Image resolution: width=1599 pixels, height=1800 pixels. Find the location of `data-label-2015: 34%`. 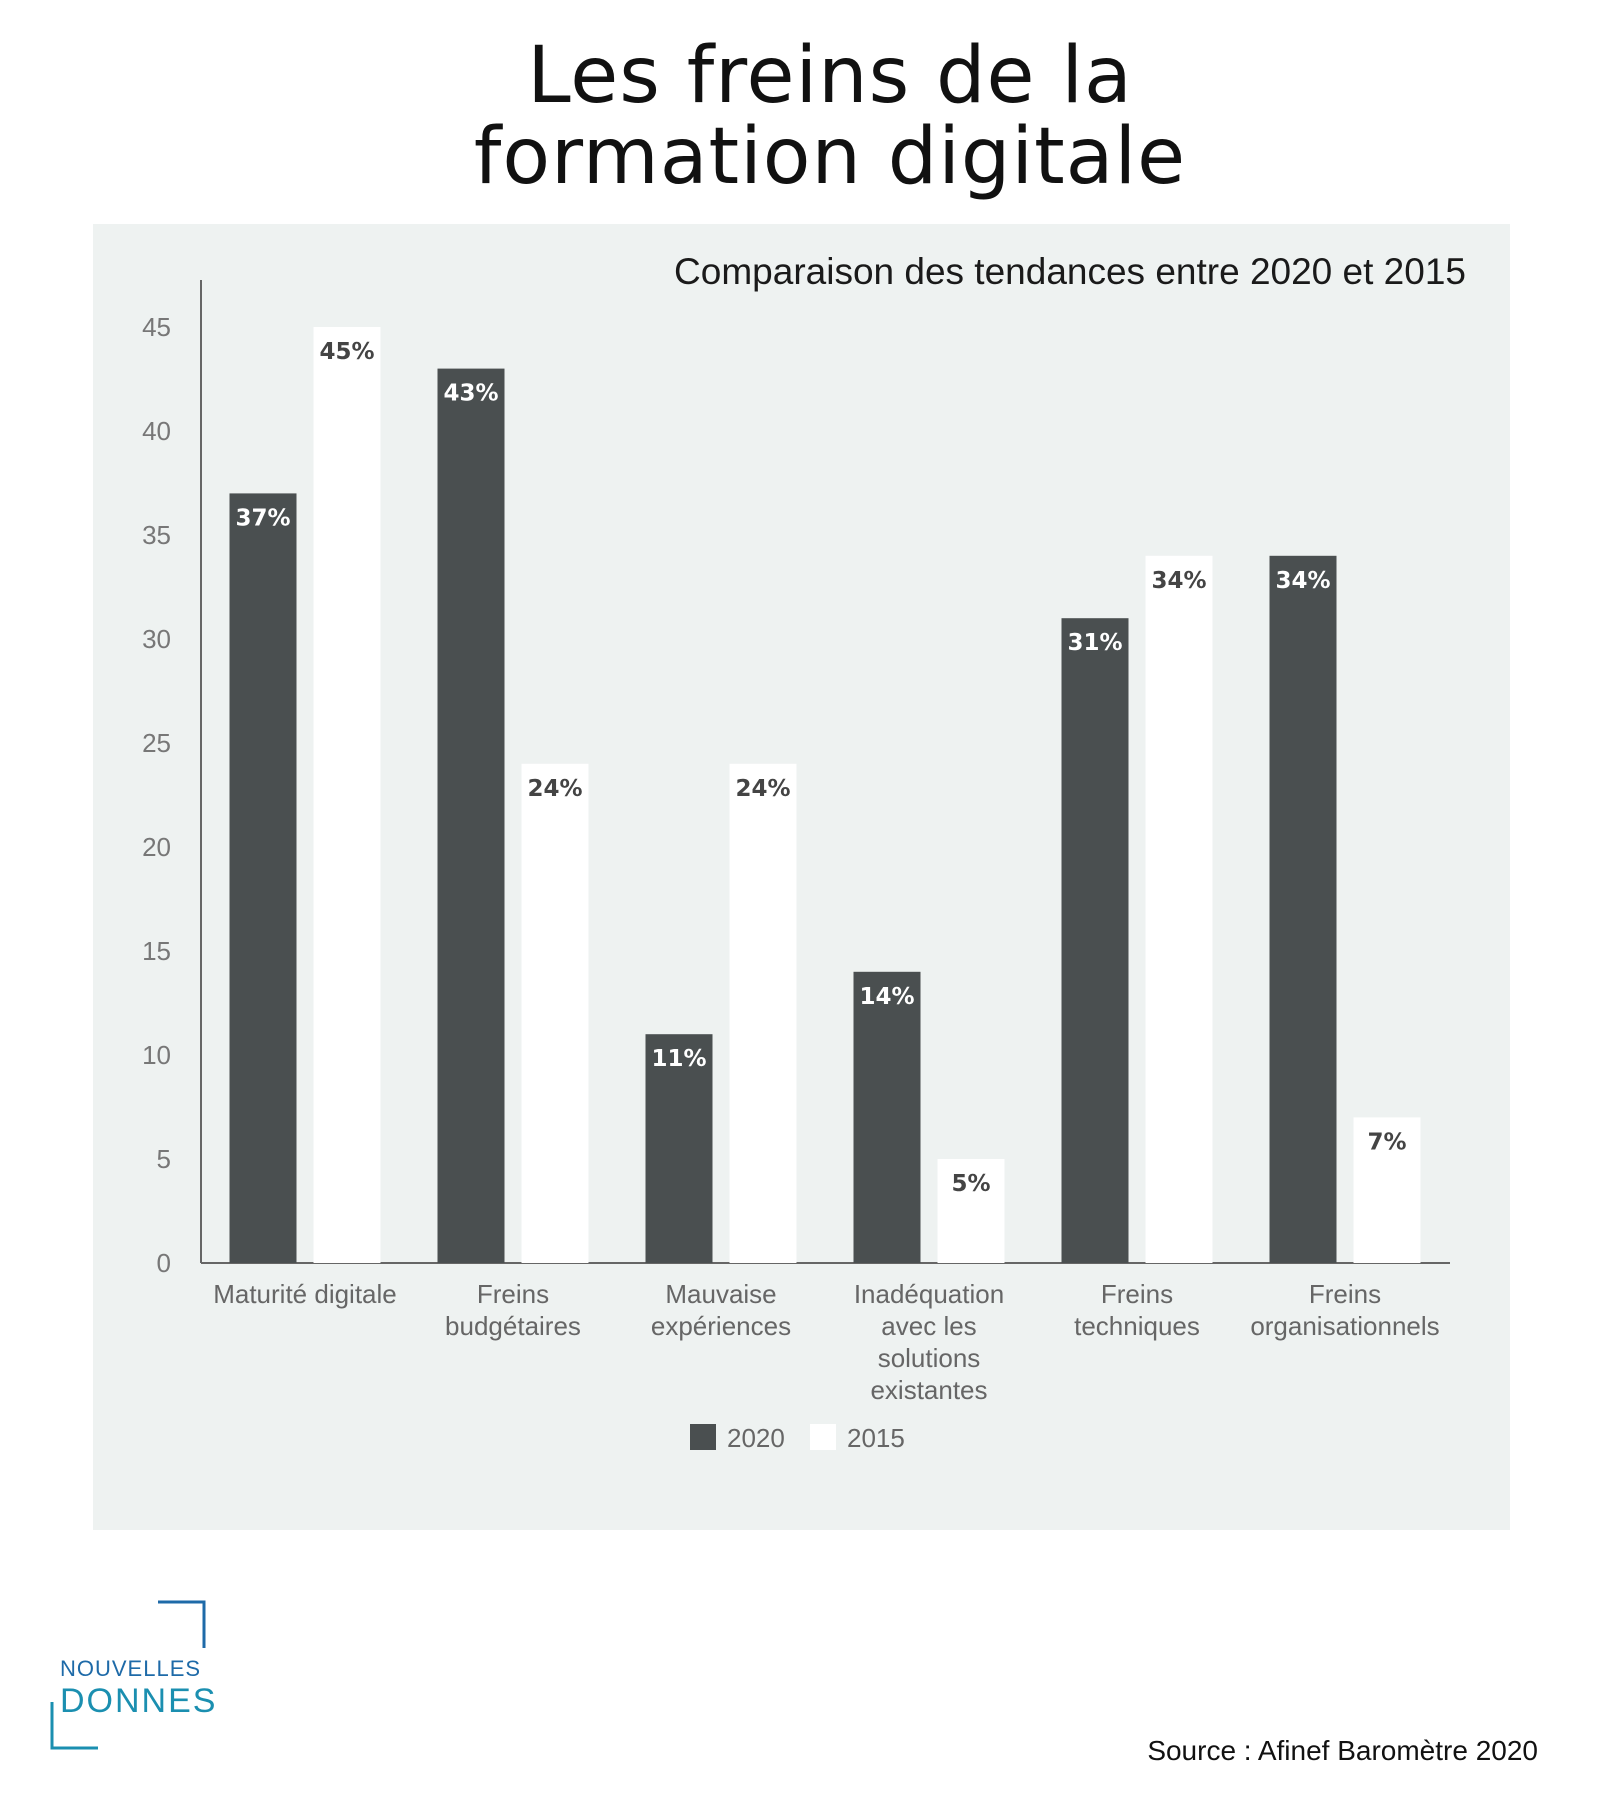

data-label-2015: 34% is located at coordinates (1178, 581).